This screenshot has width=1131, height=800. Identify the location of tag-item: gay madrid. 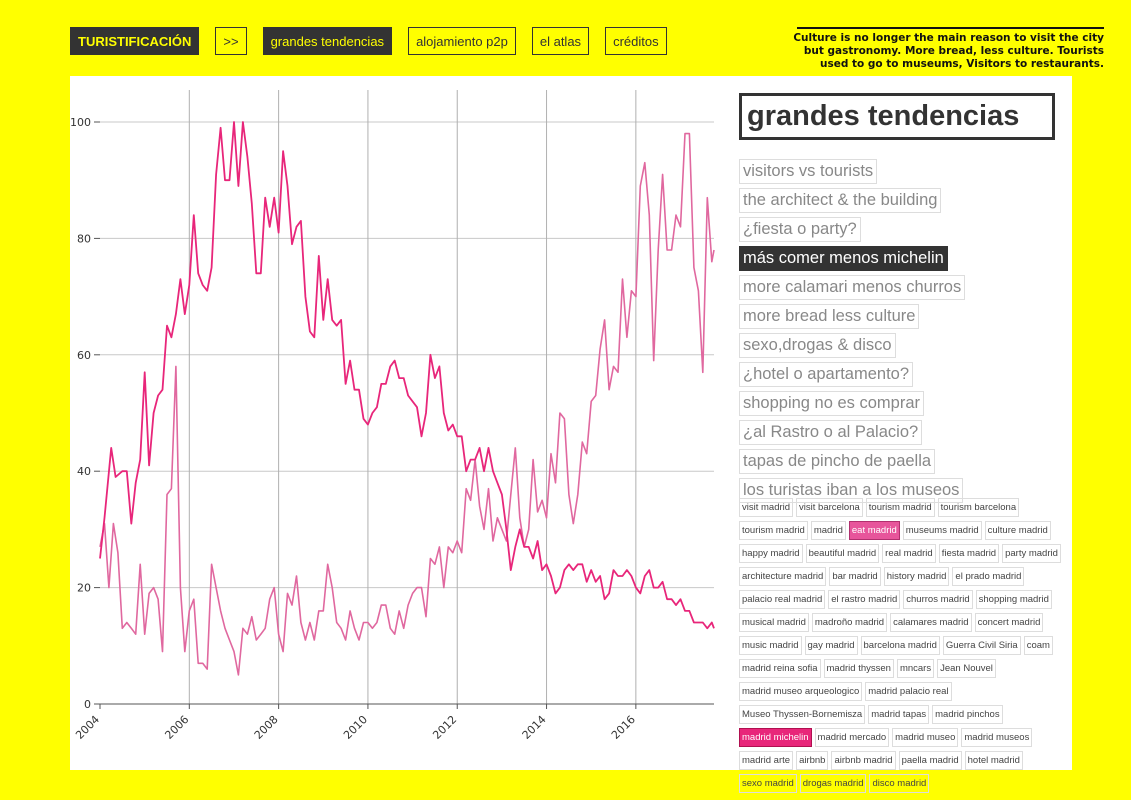
(831, 645).